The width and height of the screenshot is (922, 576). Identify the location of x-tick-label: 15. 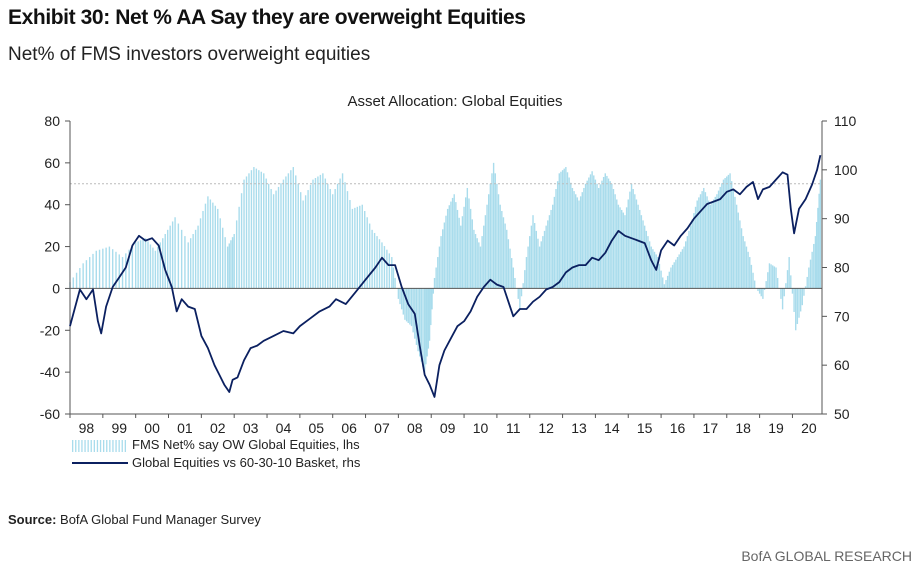
(645, 428).